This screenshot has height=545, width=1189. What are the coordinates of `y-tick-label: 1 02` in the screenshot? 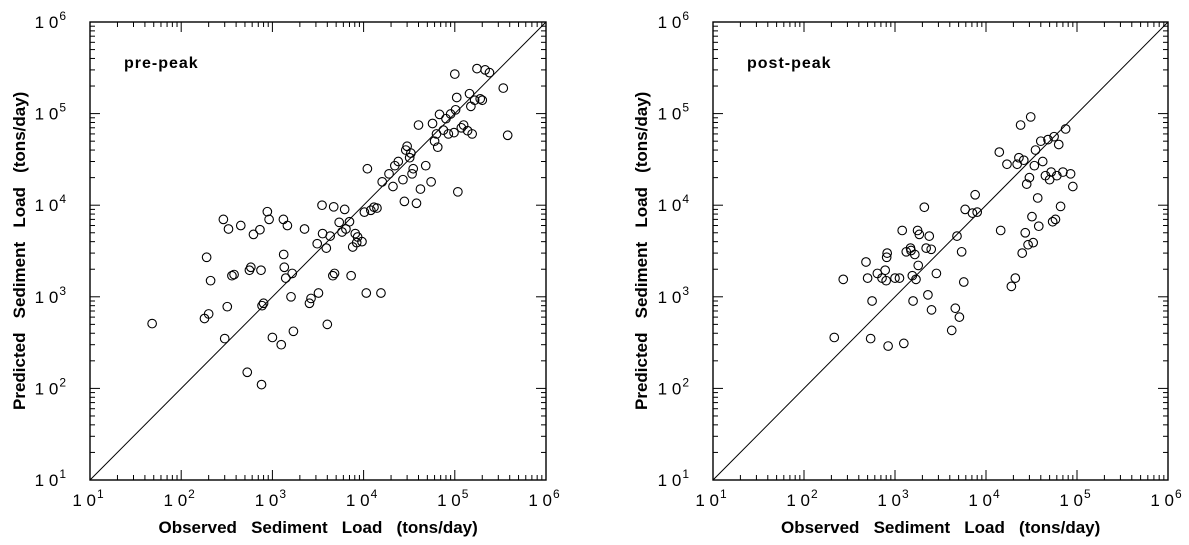 It's located at (674, 386).